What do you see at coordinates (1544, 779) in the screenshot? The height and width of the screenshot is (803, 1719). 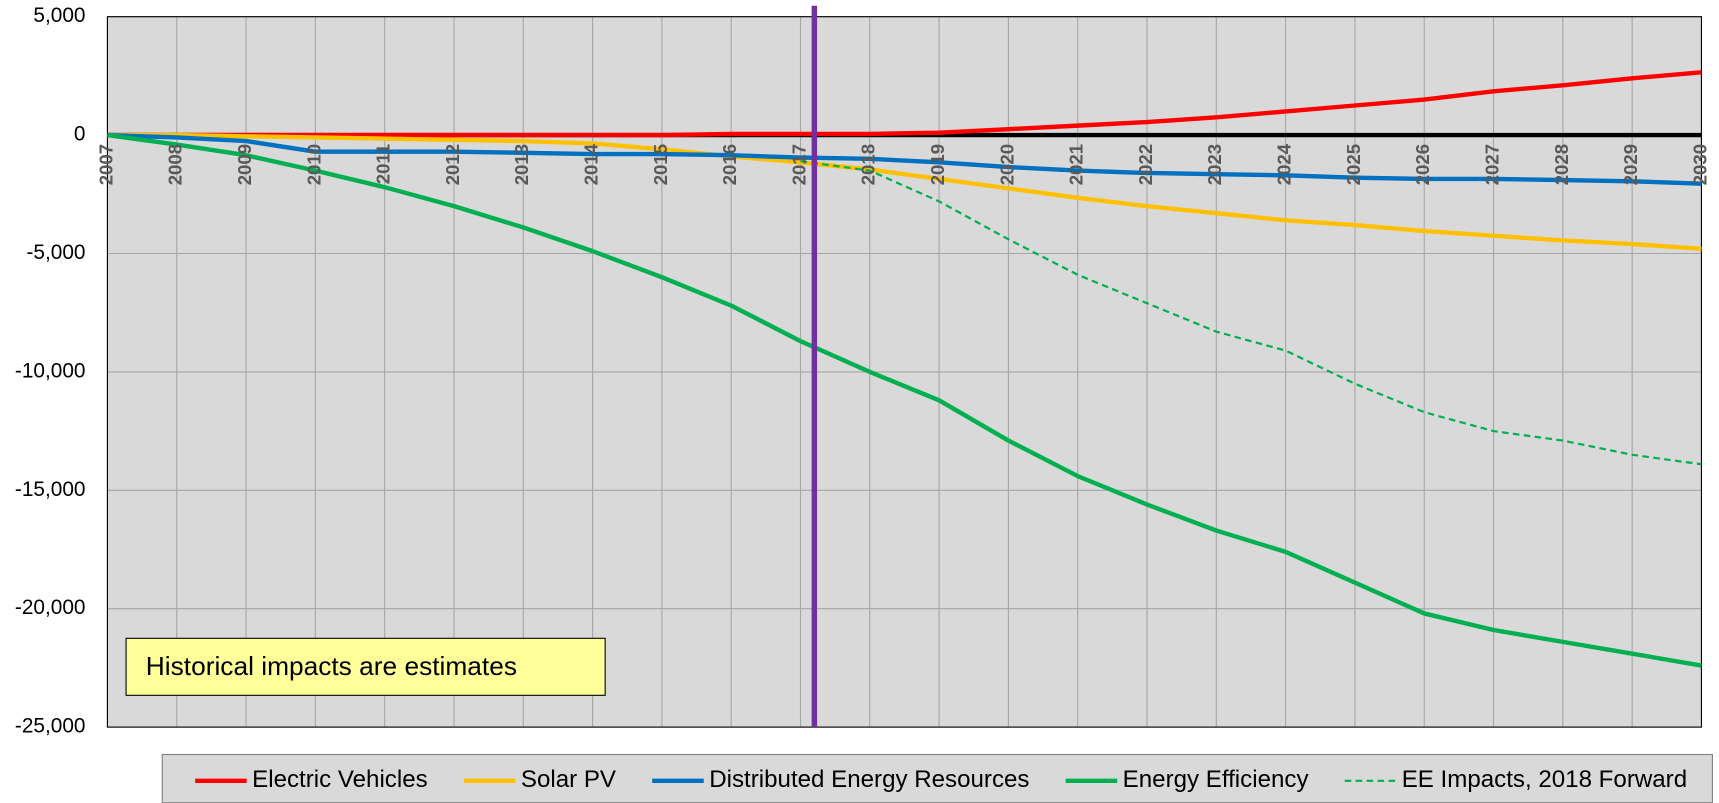 I see `legend-label: EE Impacts, 2018 Forward` at bounding box center [1544, 779].